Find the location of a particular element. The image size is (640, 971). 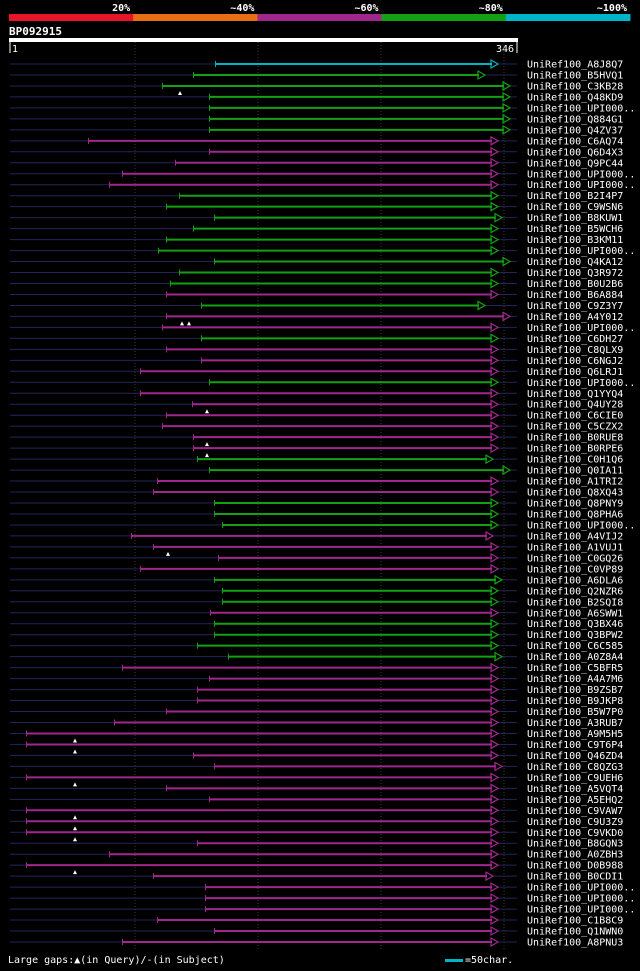

hit-label: UniRef100_C9U3Z9 is located at coordinates (575, 822).